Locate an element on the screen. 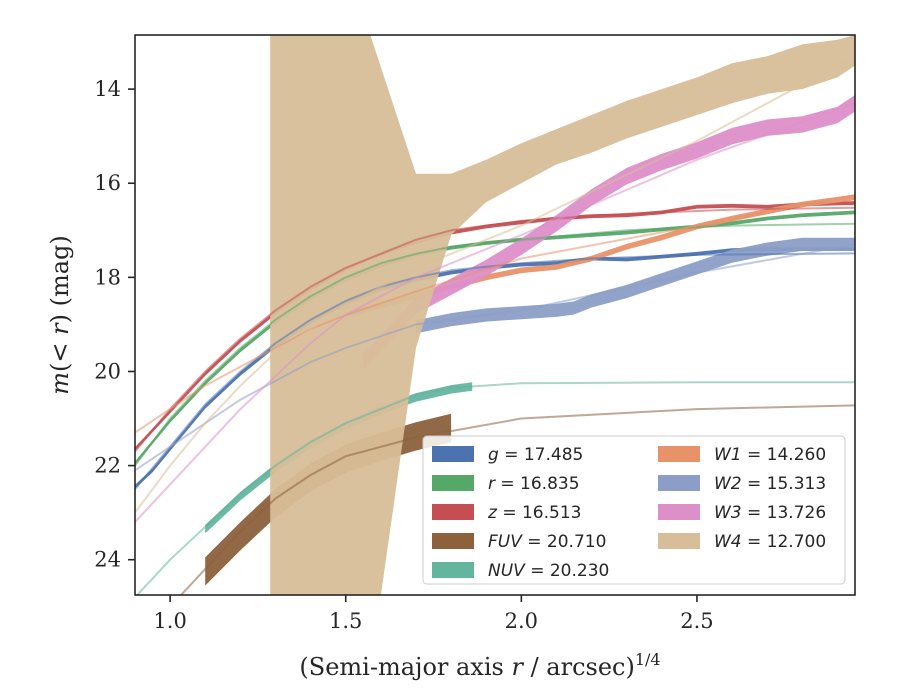 This screenshot has height=700, width=900. x-tick-label: 2.0 is located at coordinates (521, 621).